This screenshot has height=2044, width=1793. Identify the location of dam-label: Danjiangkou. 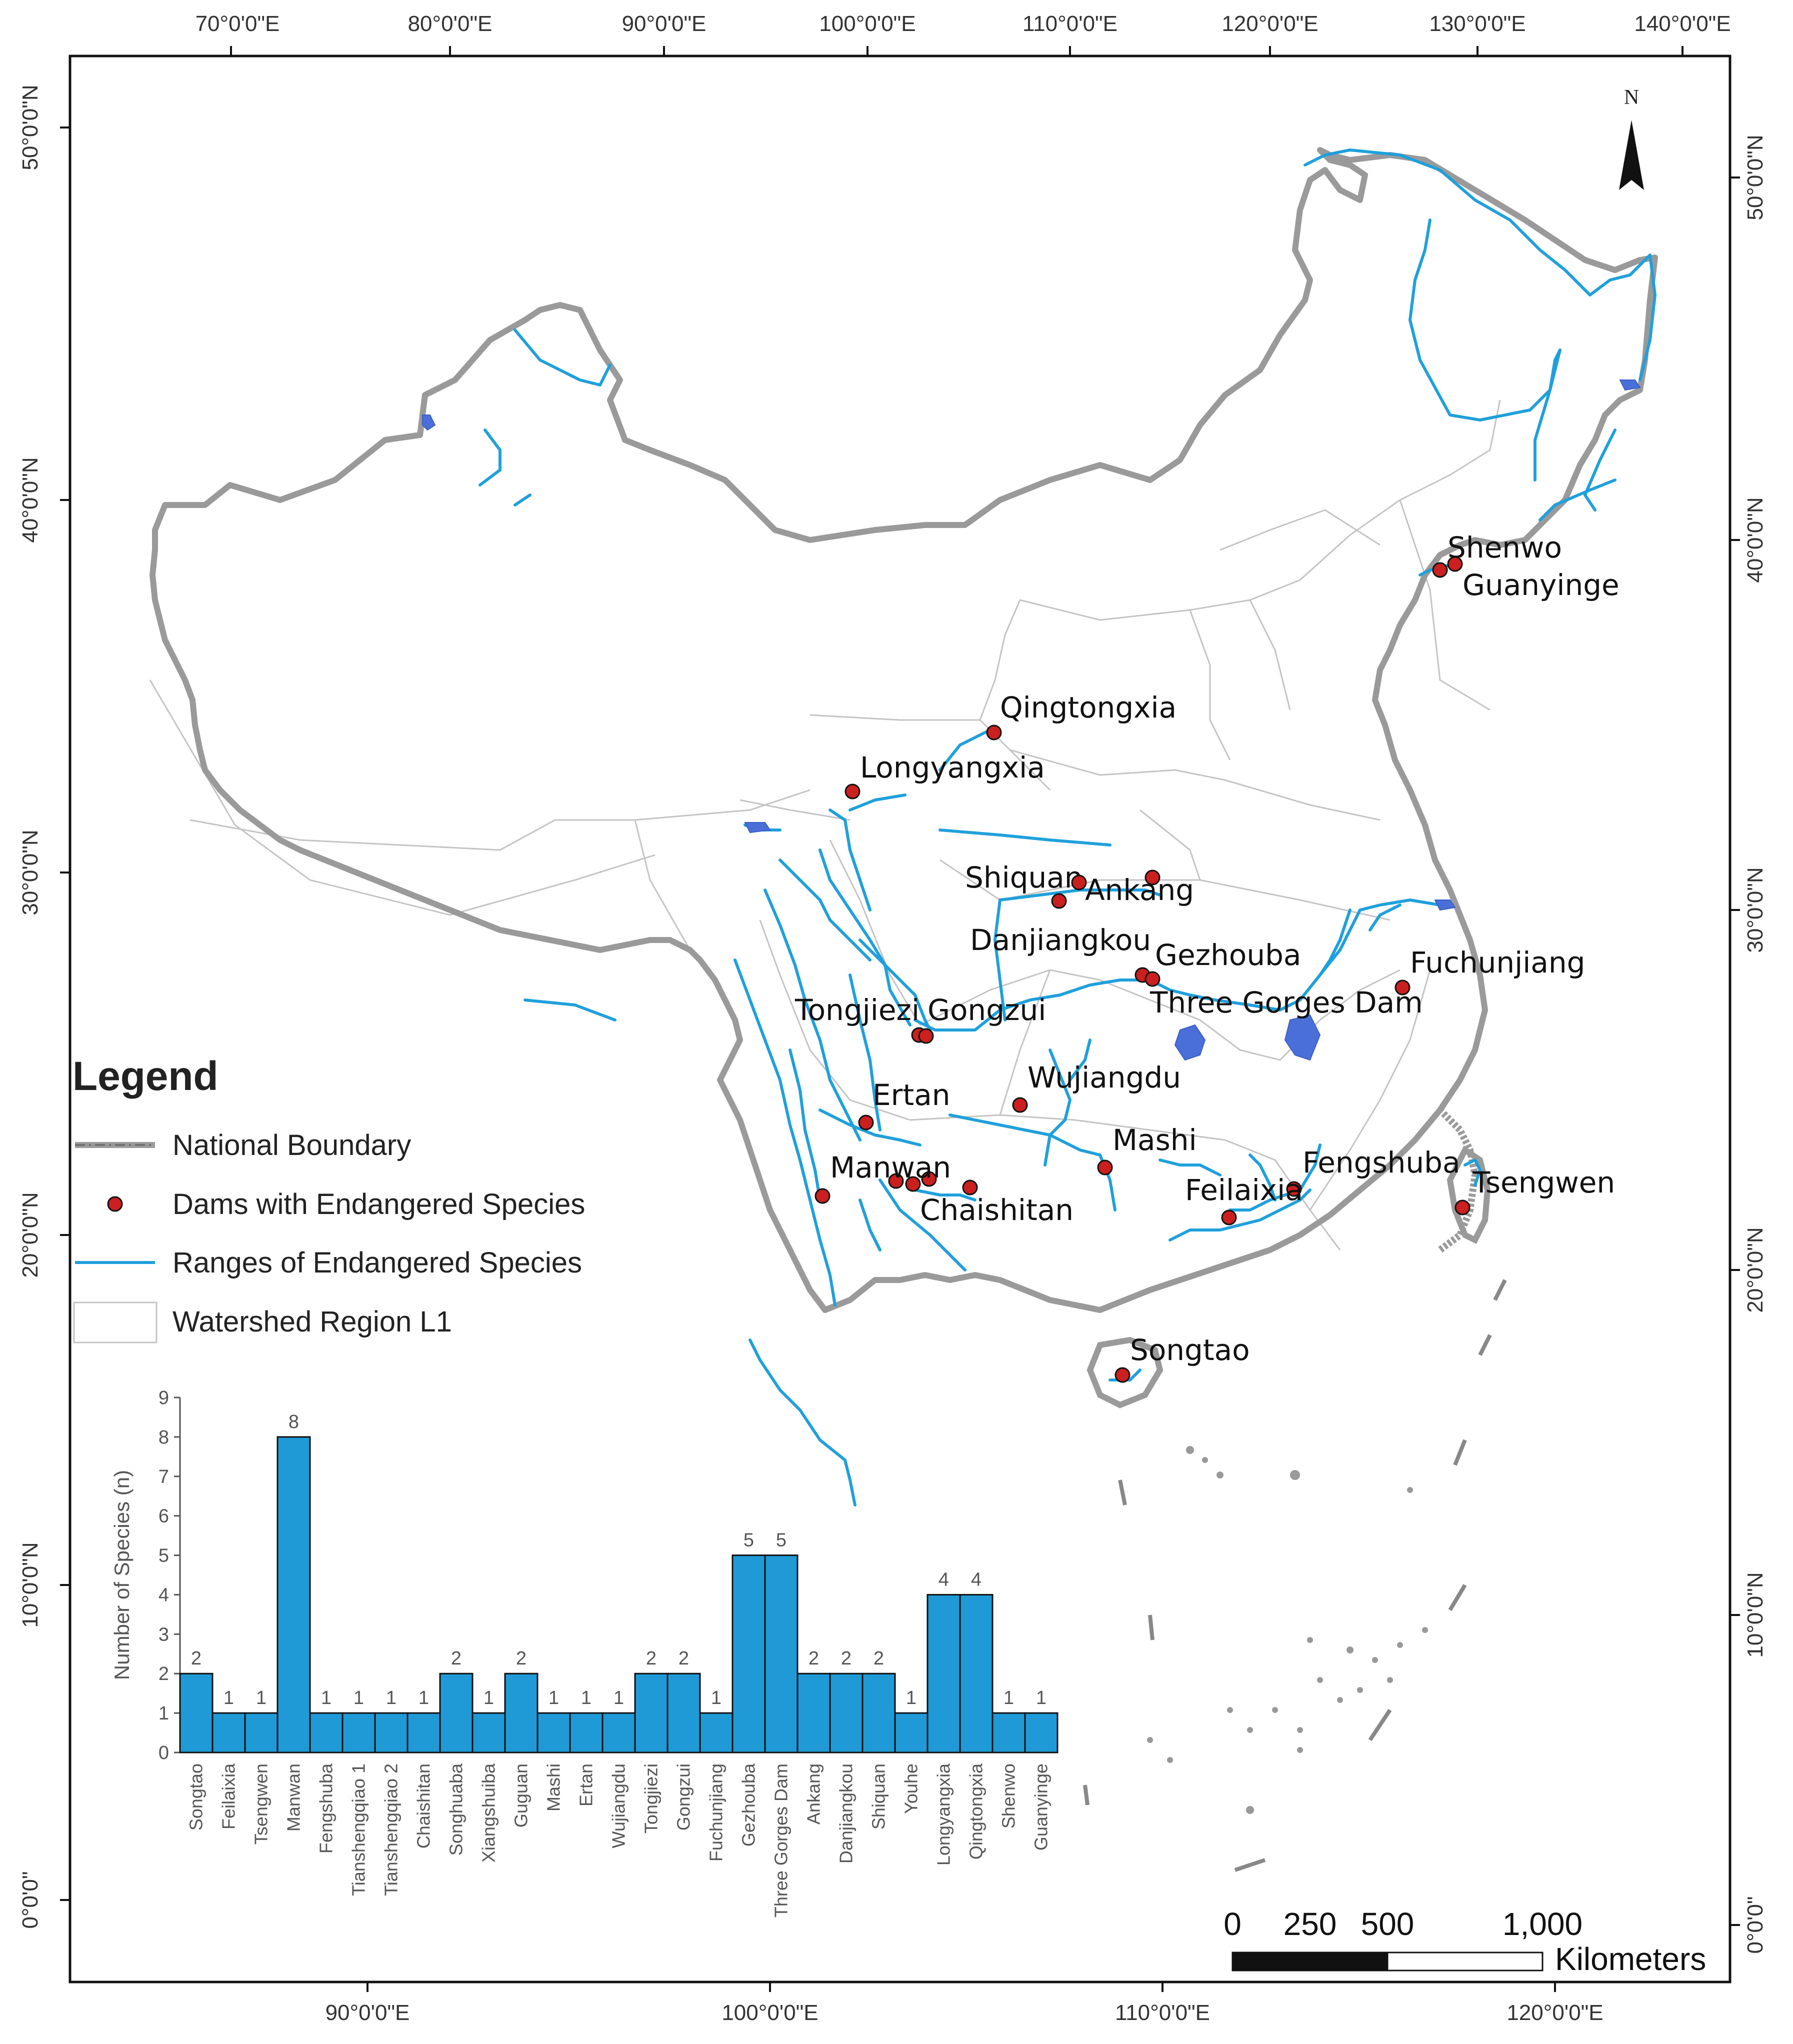
(1060, 940).